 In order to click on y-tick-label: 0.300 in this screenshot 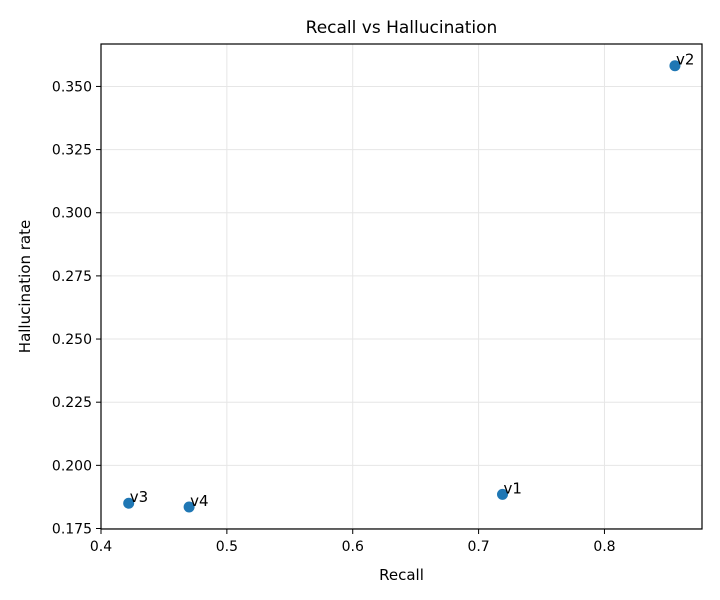, I will do `click(72, 214)`.